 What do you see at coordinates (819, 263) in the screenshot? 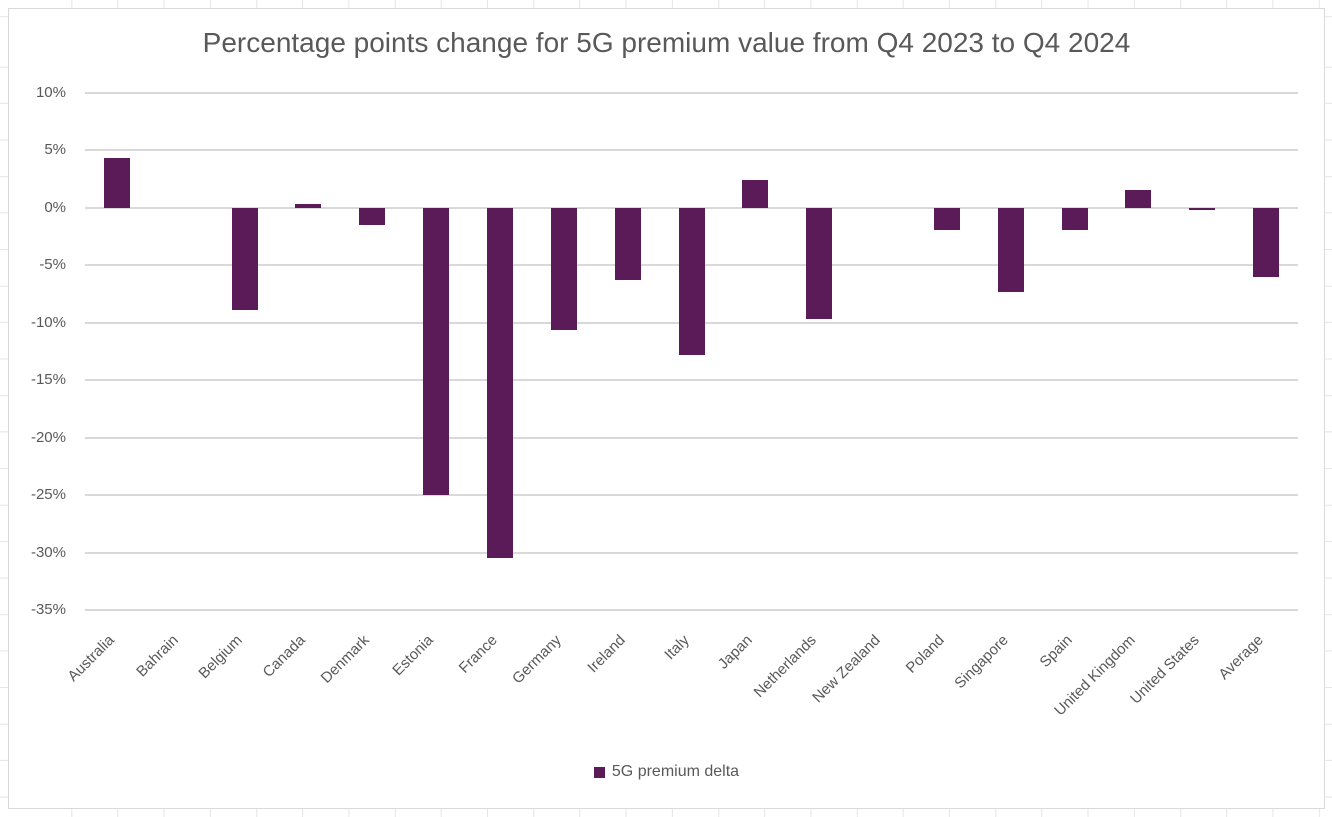
I see `bar-netherlands` at bounding box center [819, 263].